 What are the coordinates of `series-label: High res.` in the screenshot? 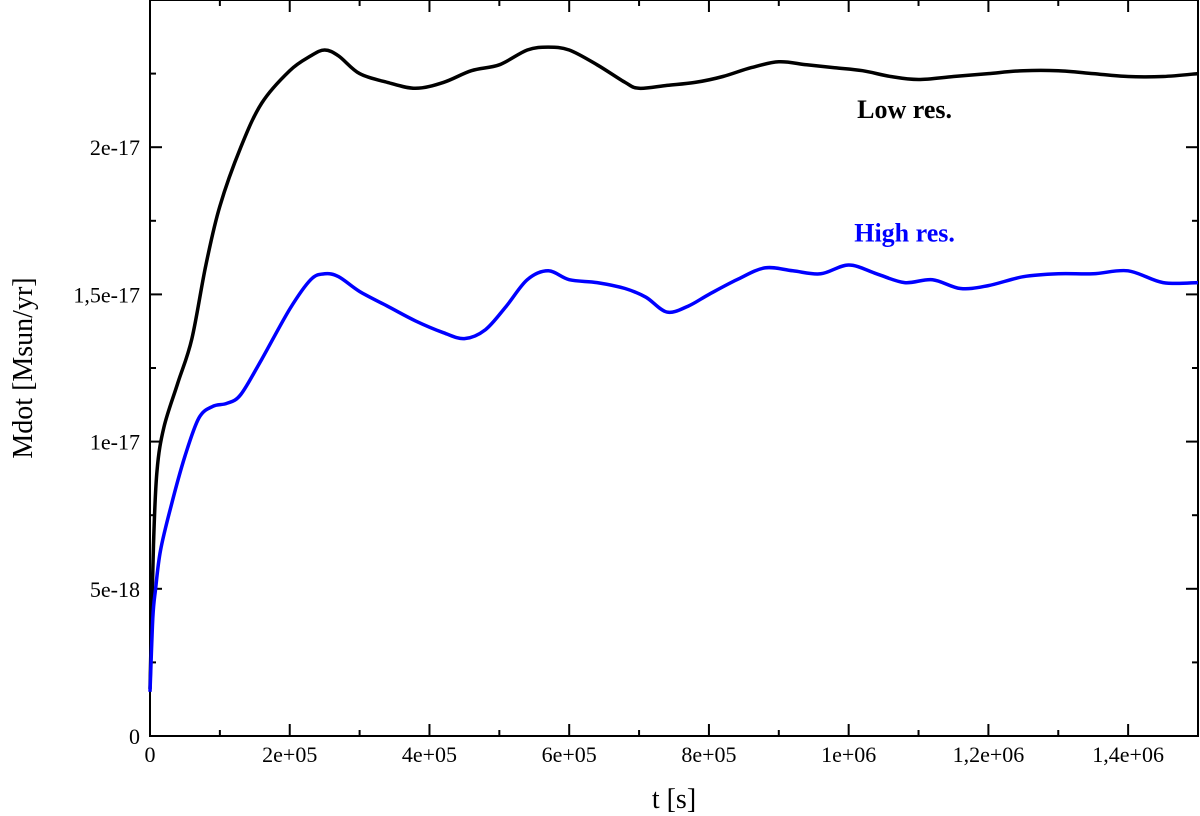 It's located at (904, 232).